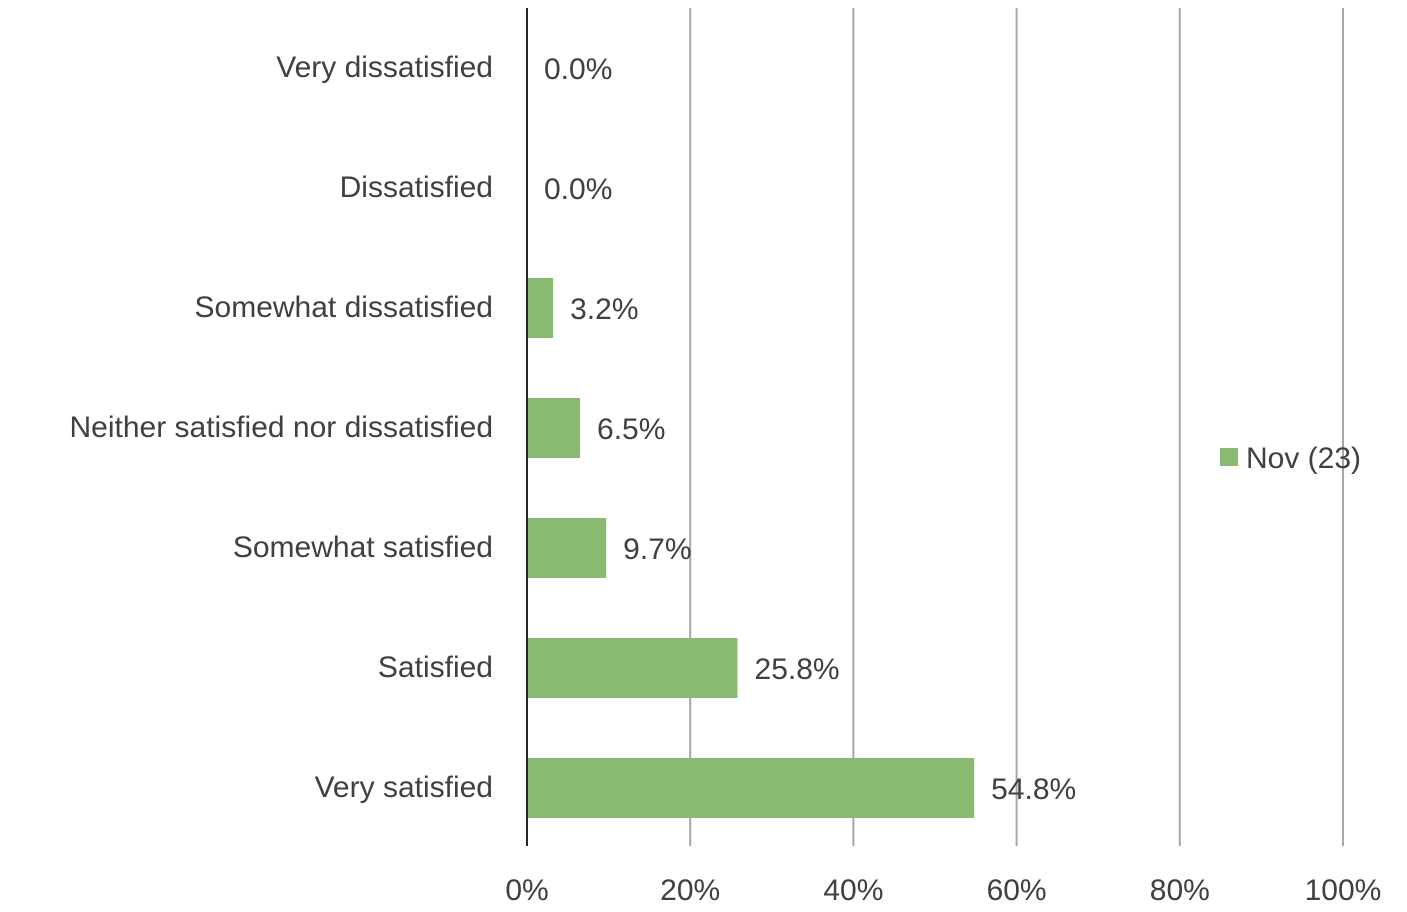 The width and height of the screenshot is (1407, 912). I want to click on category-label: Somewhat satisfied, so click(363, 547).